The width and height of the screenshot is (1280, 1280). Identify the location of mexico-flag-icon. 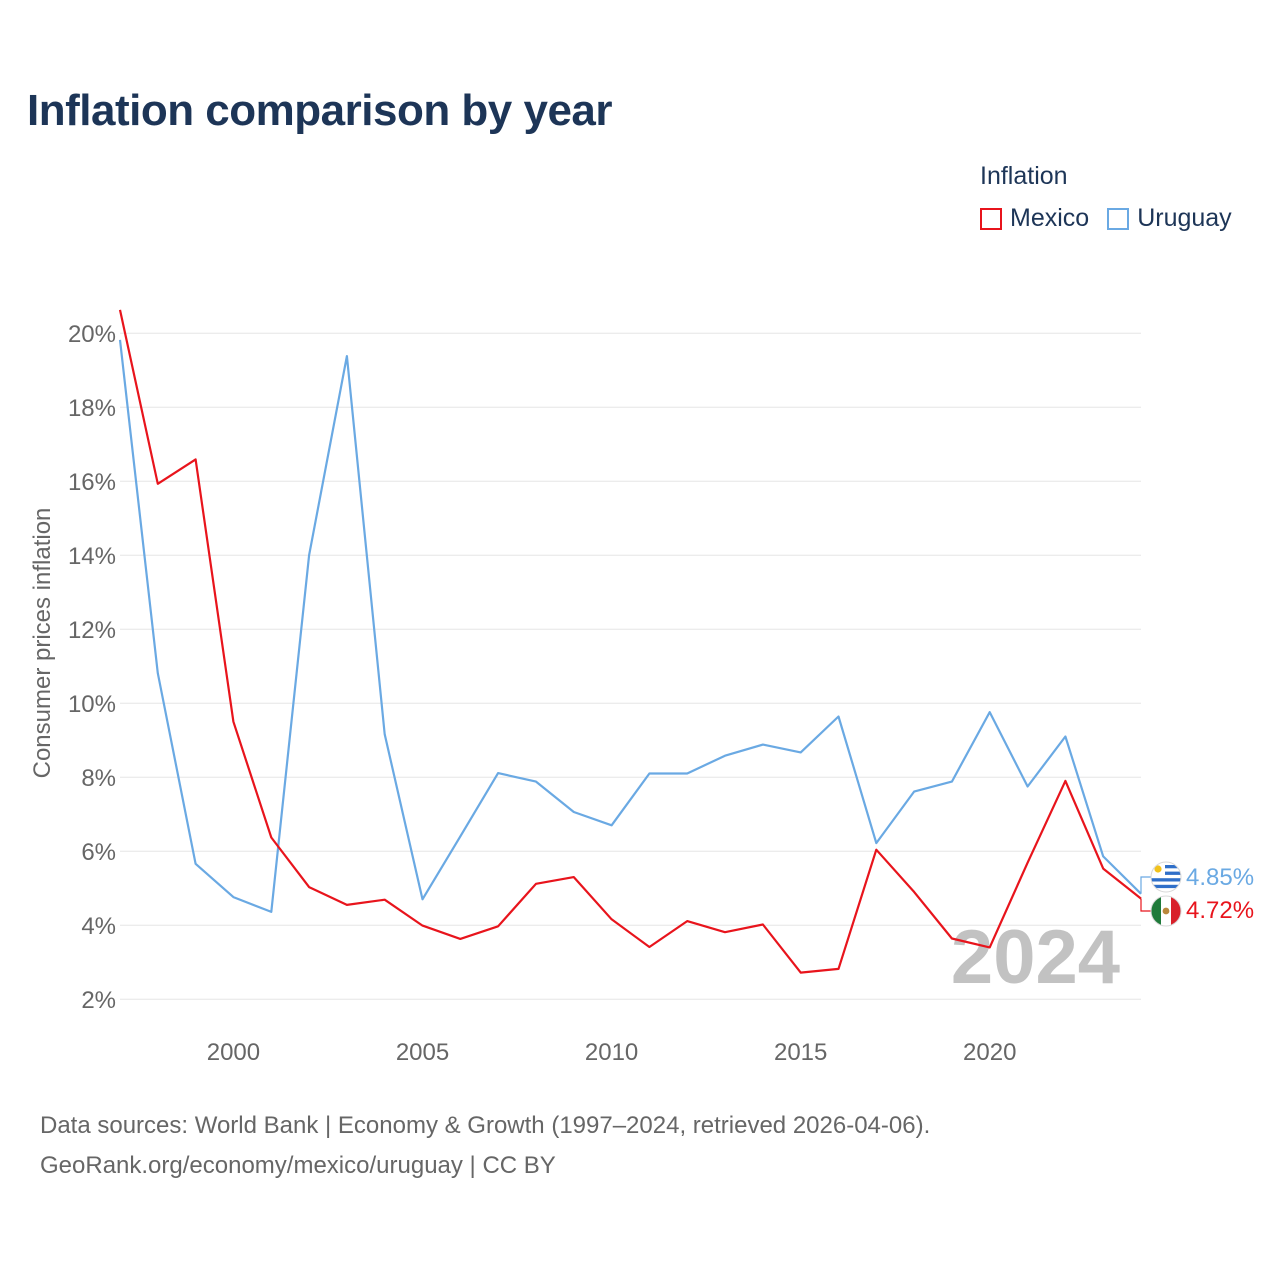
(1166, 911).